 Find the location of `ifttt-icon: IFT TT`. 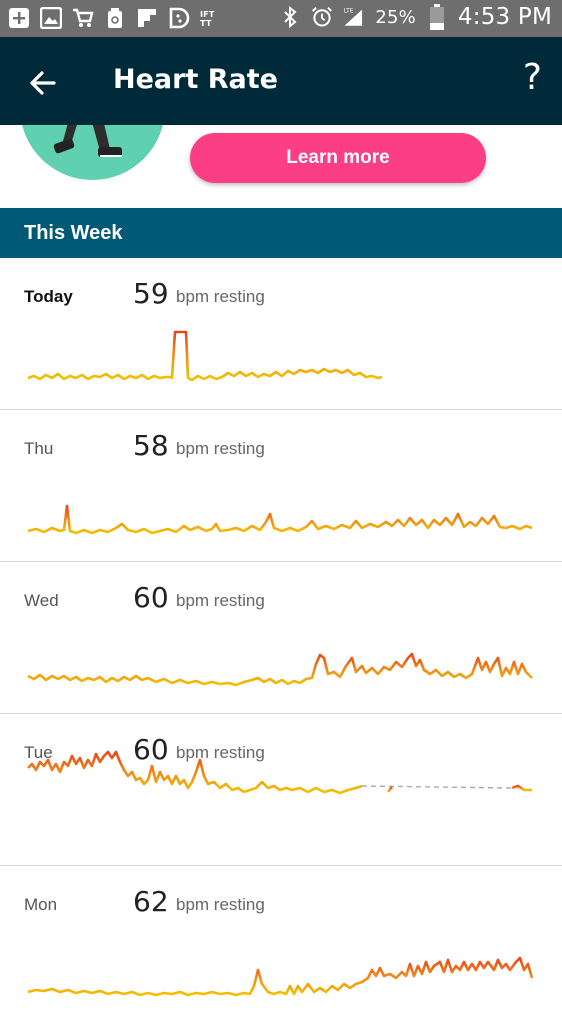

ifttt-icon: IFT TT is located at coordinates (211, 18).